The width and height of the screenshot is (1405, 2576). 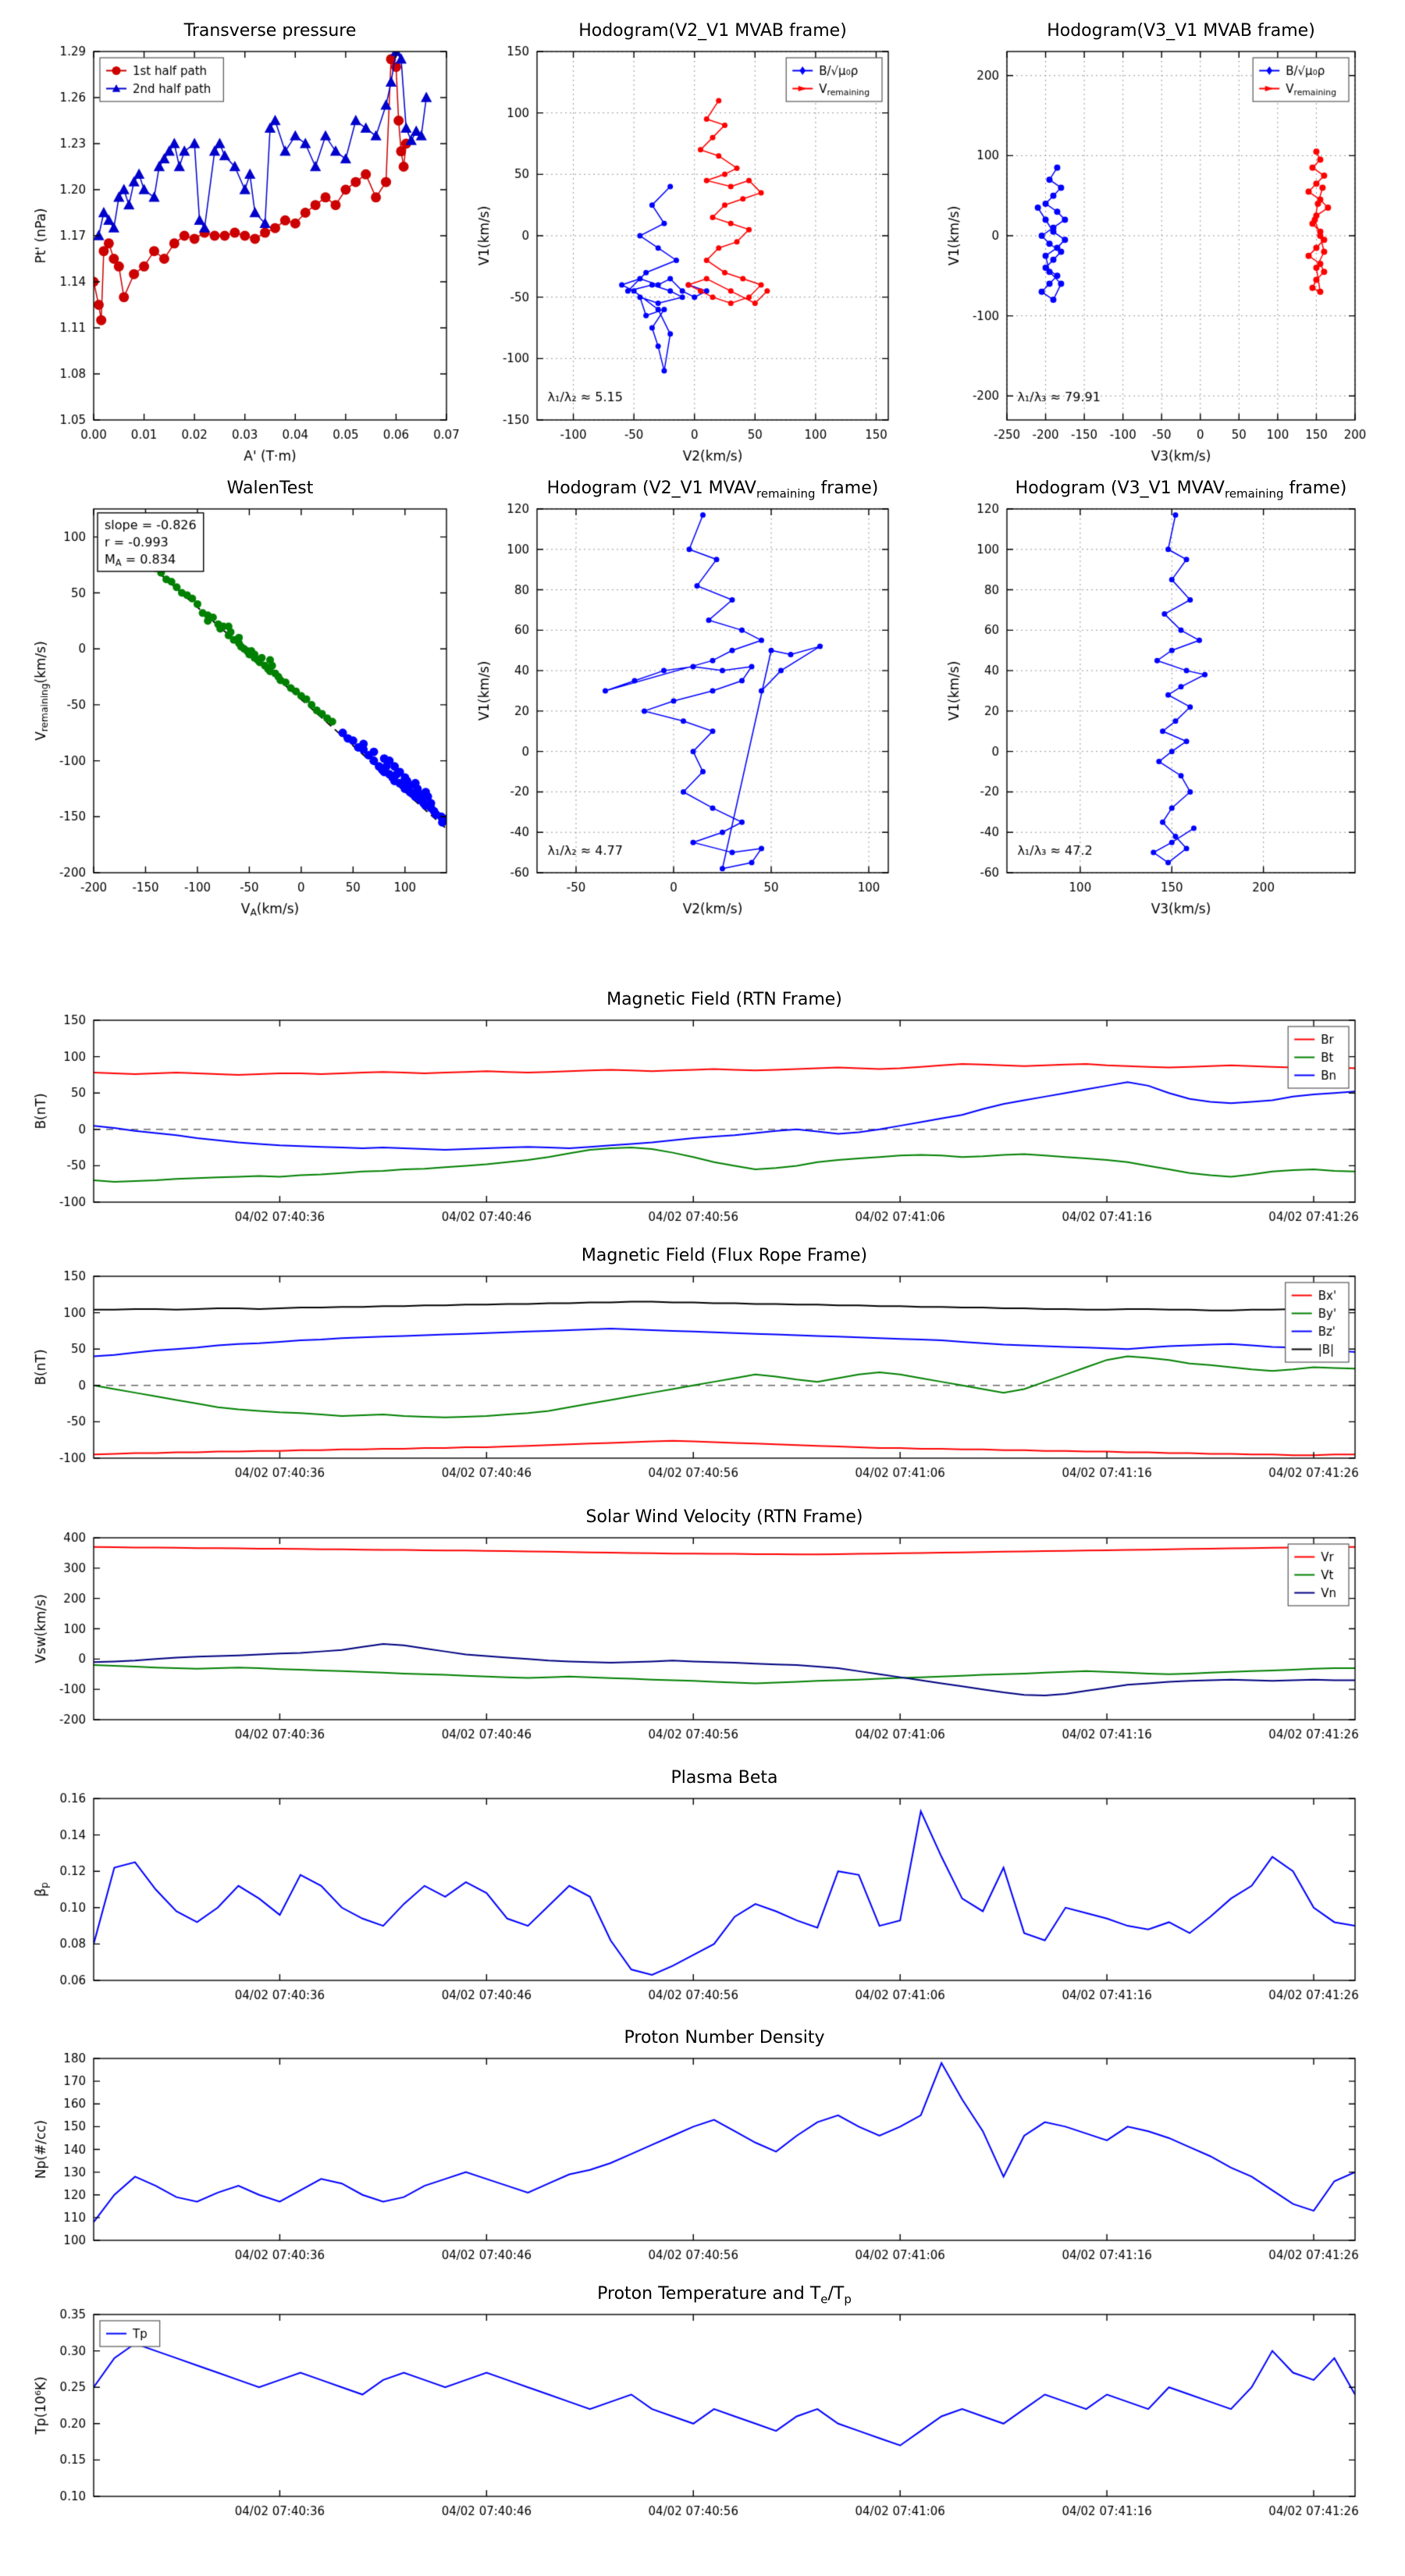 What do you see at coordinates (724, 1367) in the screenshot?
I see `panel-plot-magnetic-field-flux-rope` at bounding box center [724, 1367].